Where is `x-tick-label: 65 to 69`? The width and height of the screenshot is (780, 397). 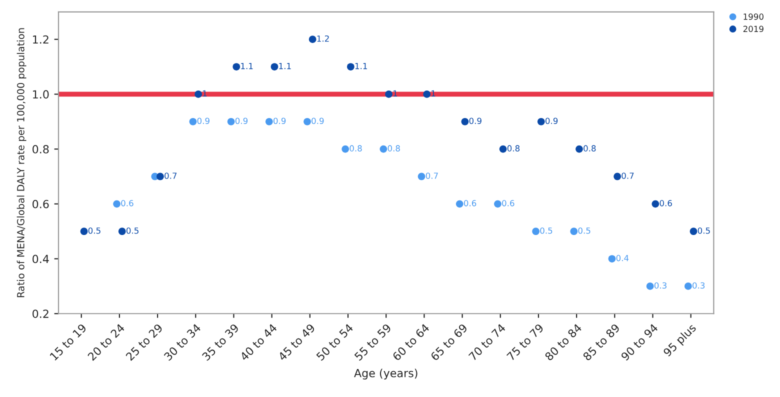
x-tick-label: 65 to 69 is located at coordinates (449, 342).